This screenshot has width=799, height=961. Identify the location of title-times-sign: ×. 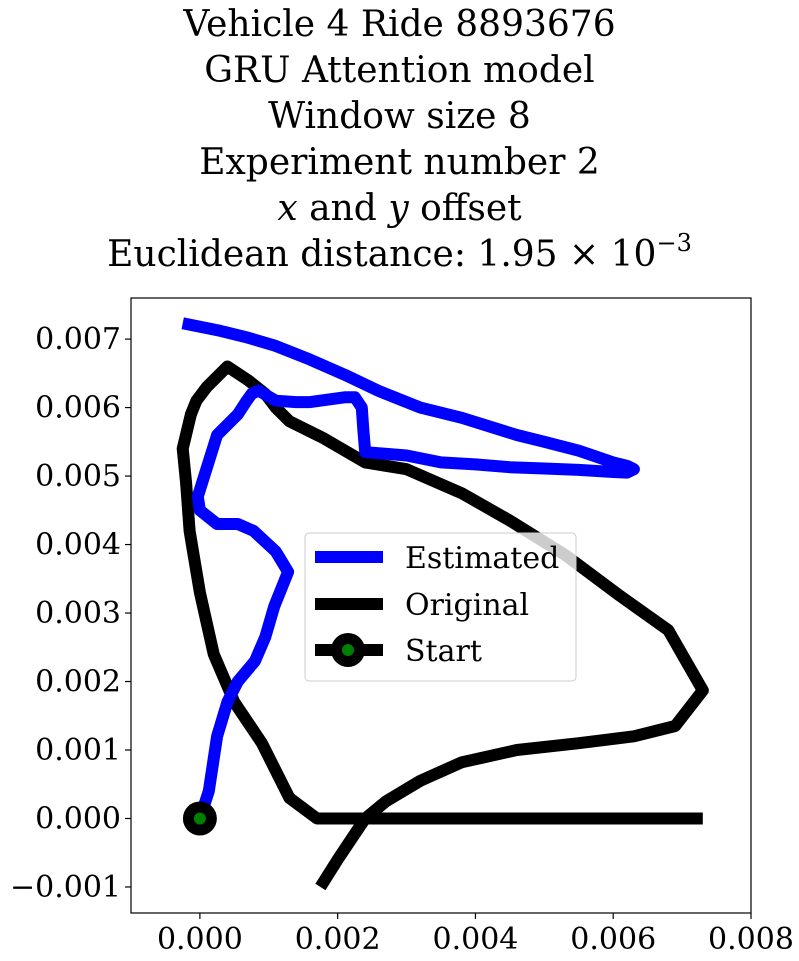
(584, 254).